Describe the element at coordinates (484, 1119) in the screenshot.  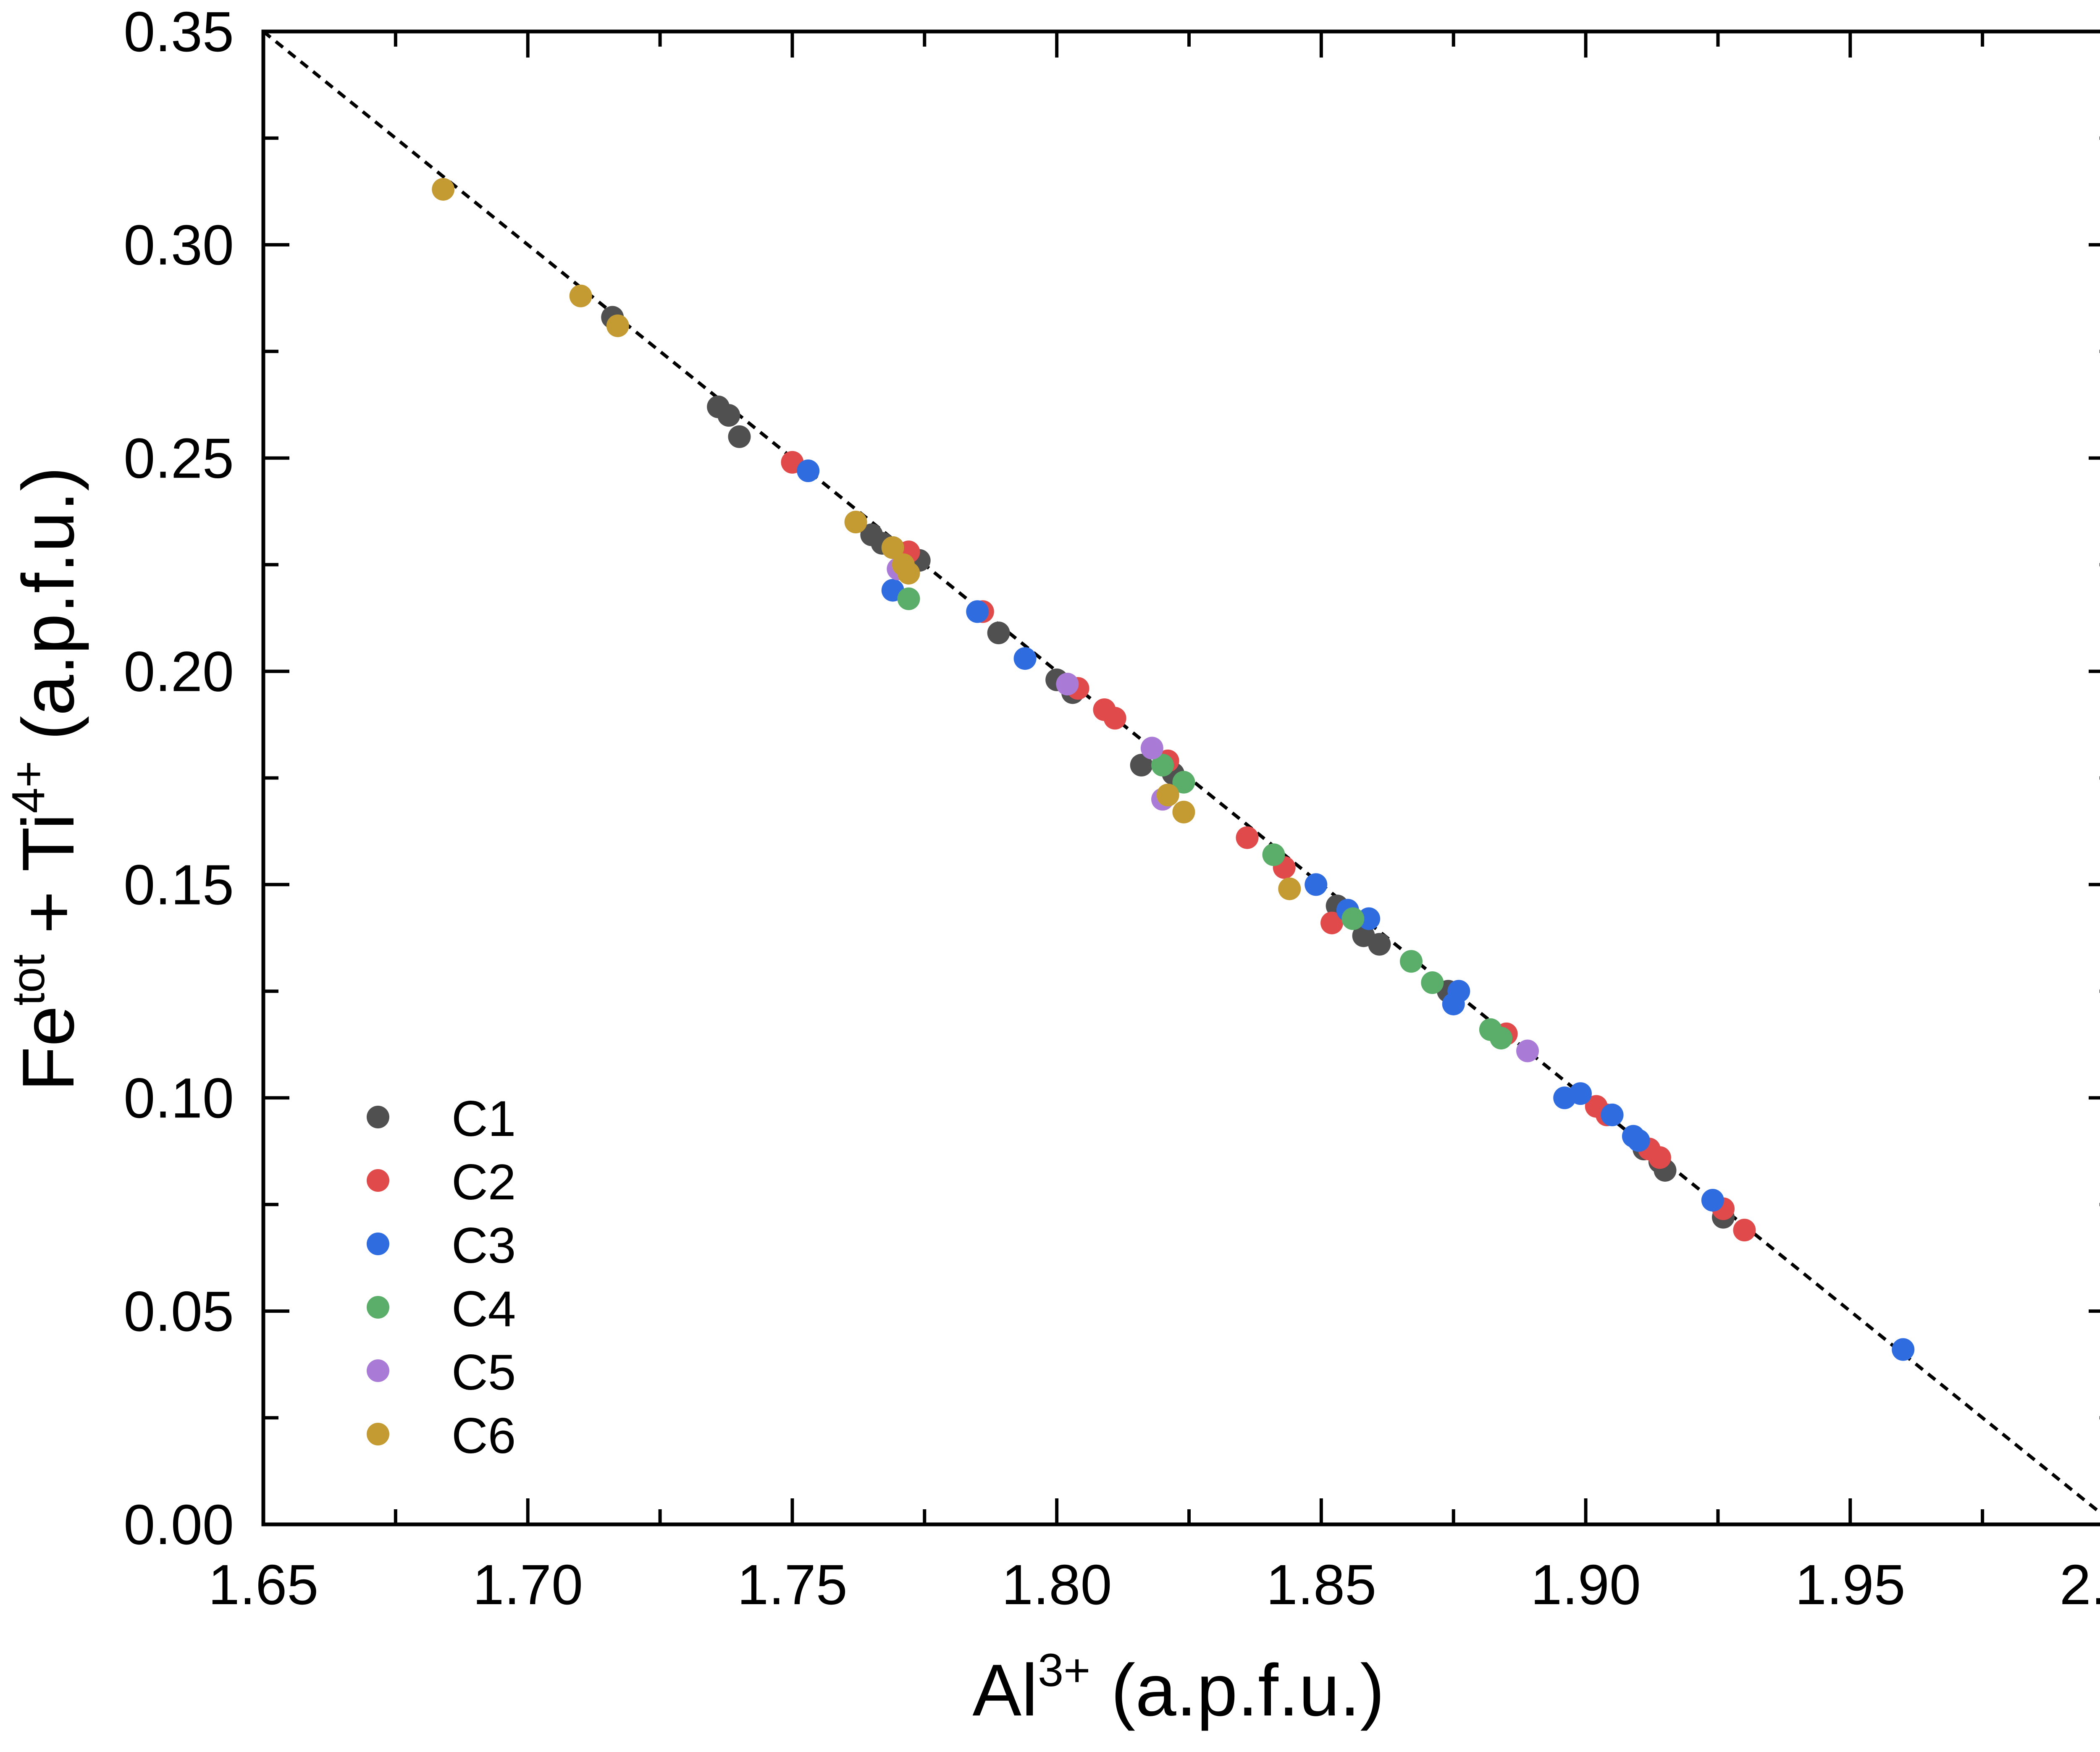
I see `legend-label: C1` at that location.